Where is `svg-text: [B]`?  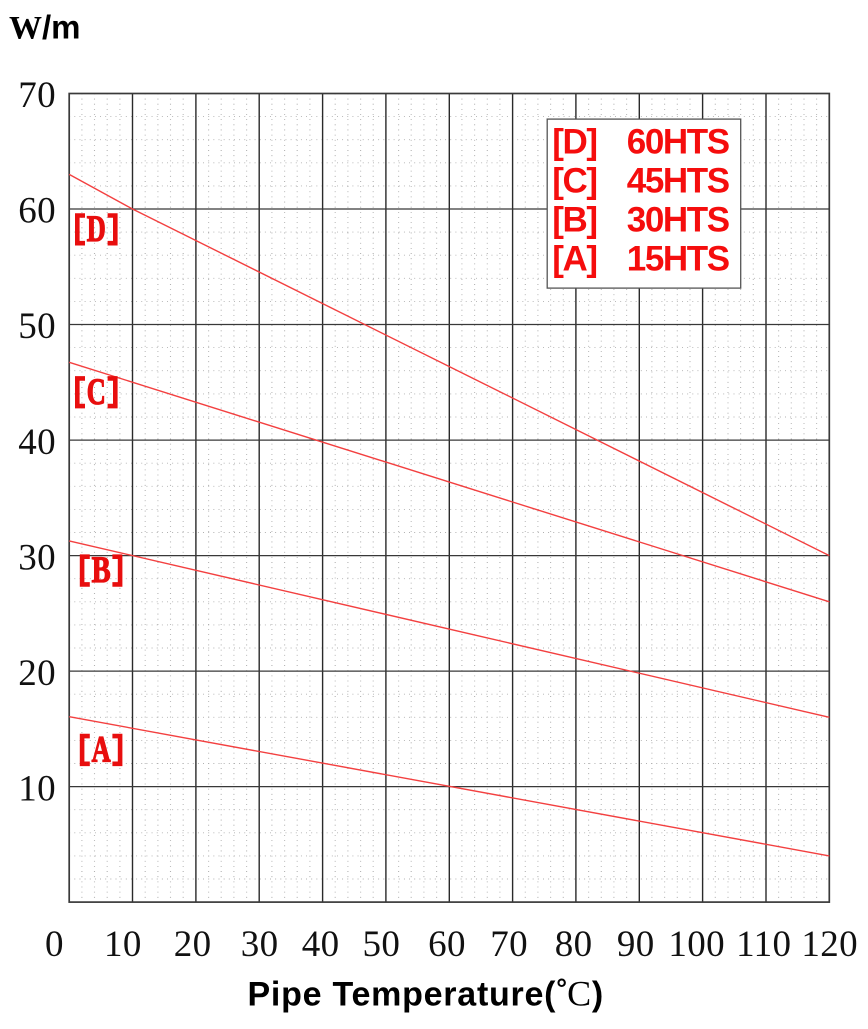
svg-text: [B] is located at coordinates (574, 220).